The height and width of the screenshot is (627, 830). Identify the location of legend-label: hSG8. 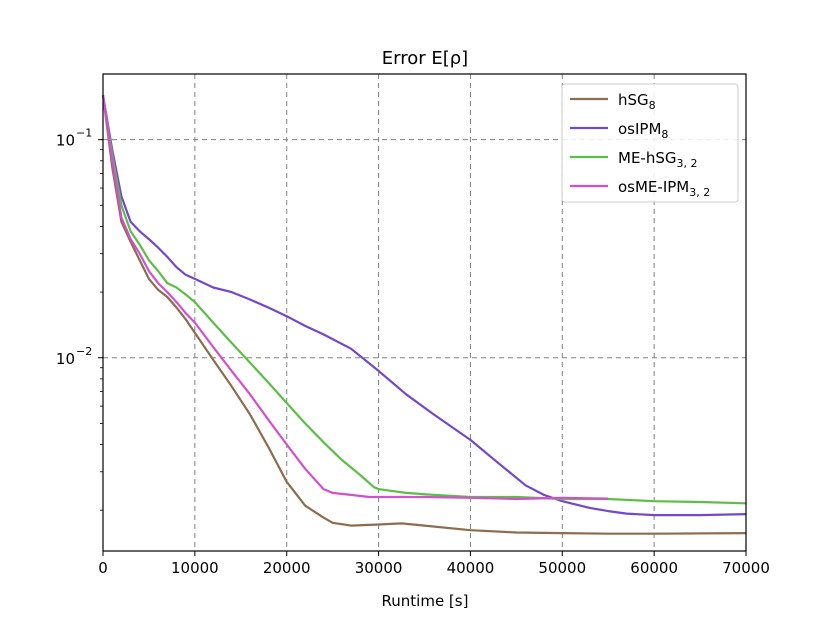
(637, 101).